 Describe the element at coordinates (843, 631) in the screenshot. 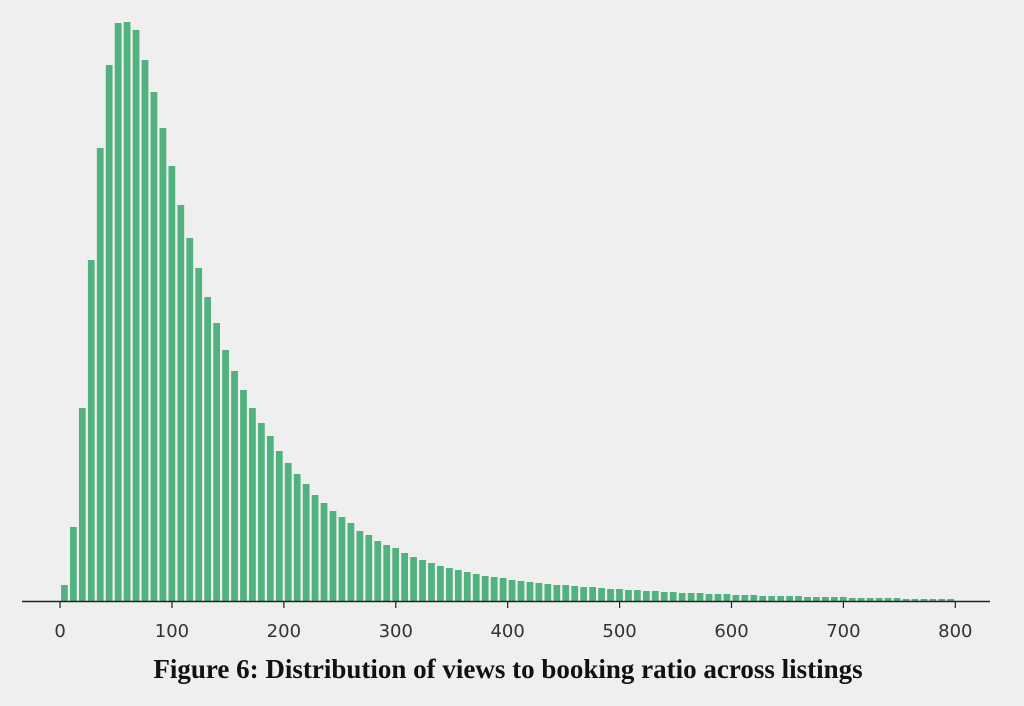

I see `x-tick-label: 700` at that location.